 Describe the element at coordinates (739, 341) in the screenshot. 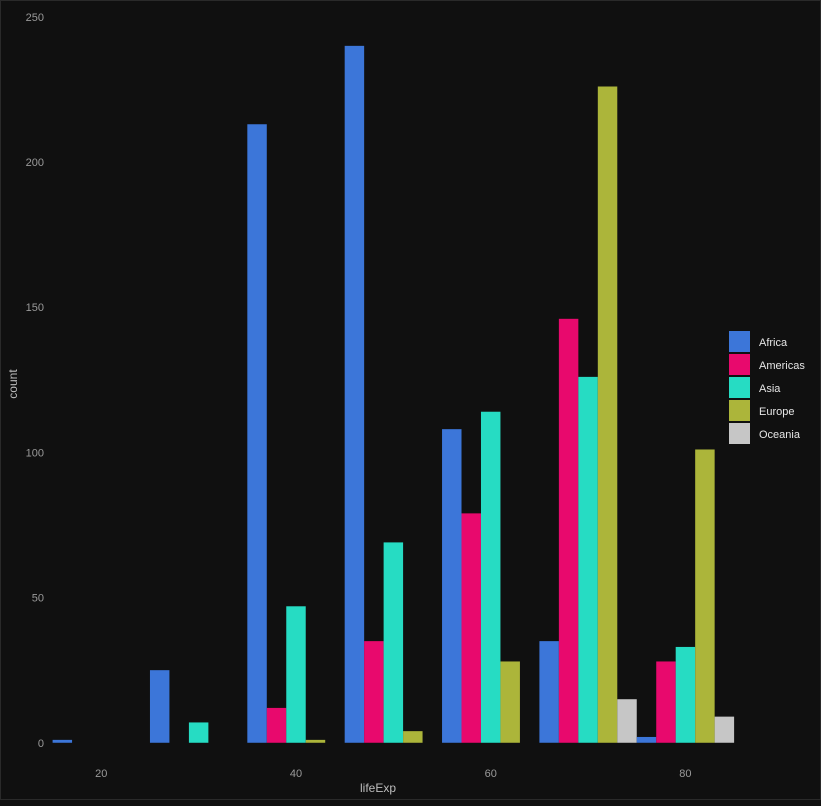

I see `legend-swatch-africa` at that location.